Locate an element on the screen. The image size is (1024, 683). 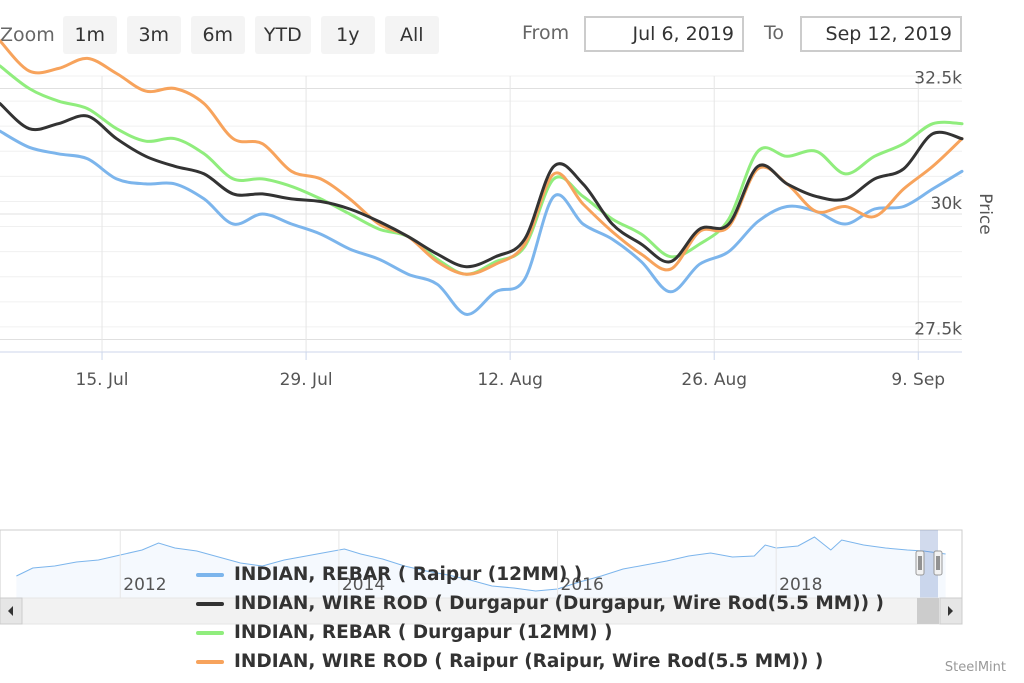
y-axis-title: Price is located at coordinates (985, 213).